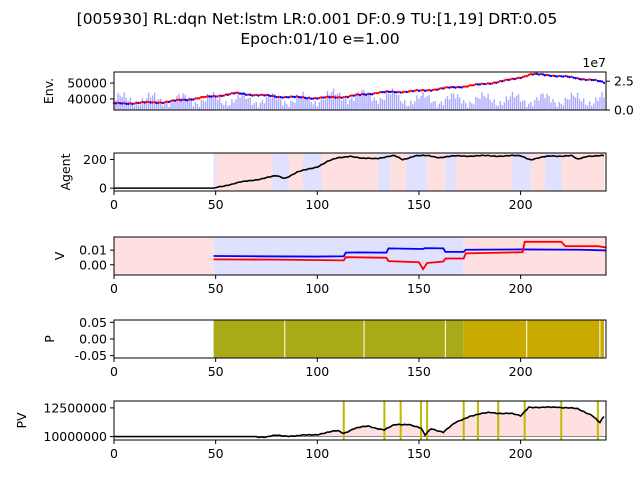 This screenshot has height=480, width=640. Describe the element at coordinates (594, 62) in the screenshot. I see `right-axis-offset: 1e7` at that location.